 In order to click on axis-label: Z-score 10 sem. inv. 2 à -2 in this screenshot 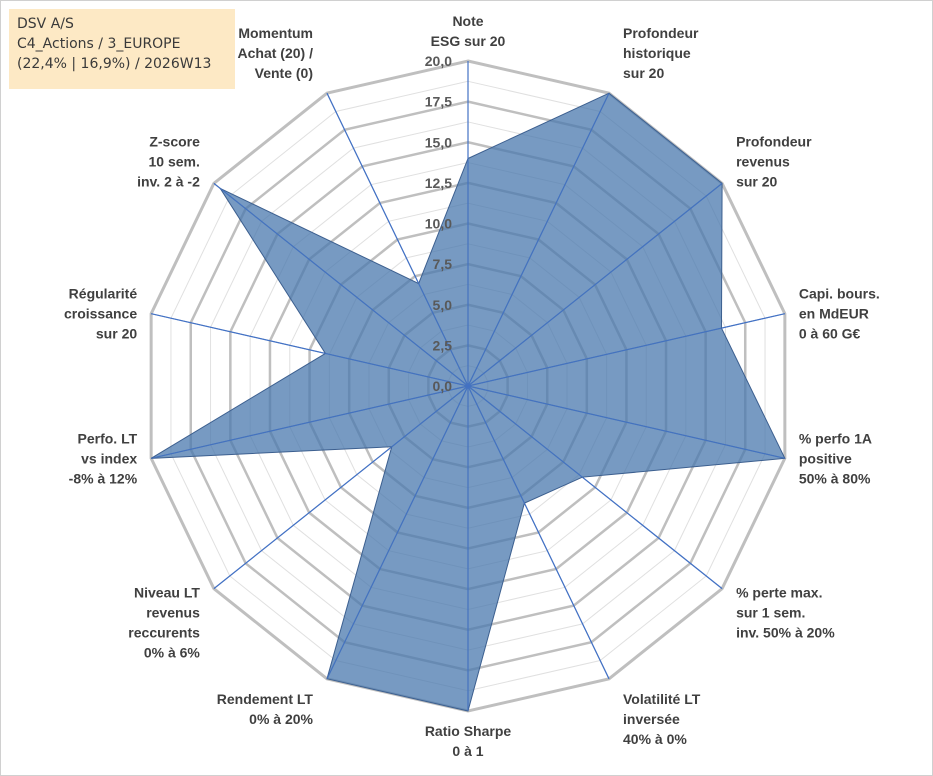, I will do `click(168, 161)`.